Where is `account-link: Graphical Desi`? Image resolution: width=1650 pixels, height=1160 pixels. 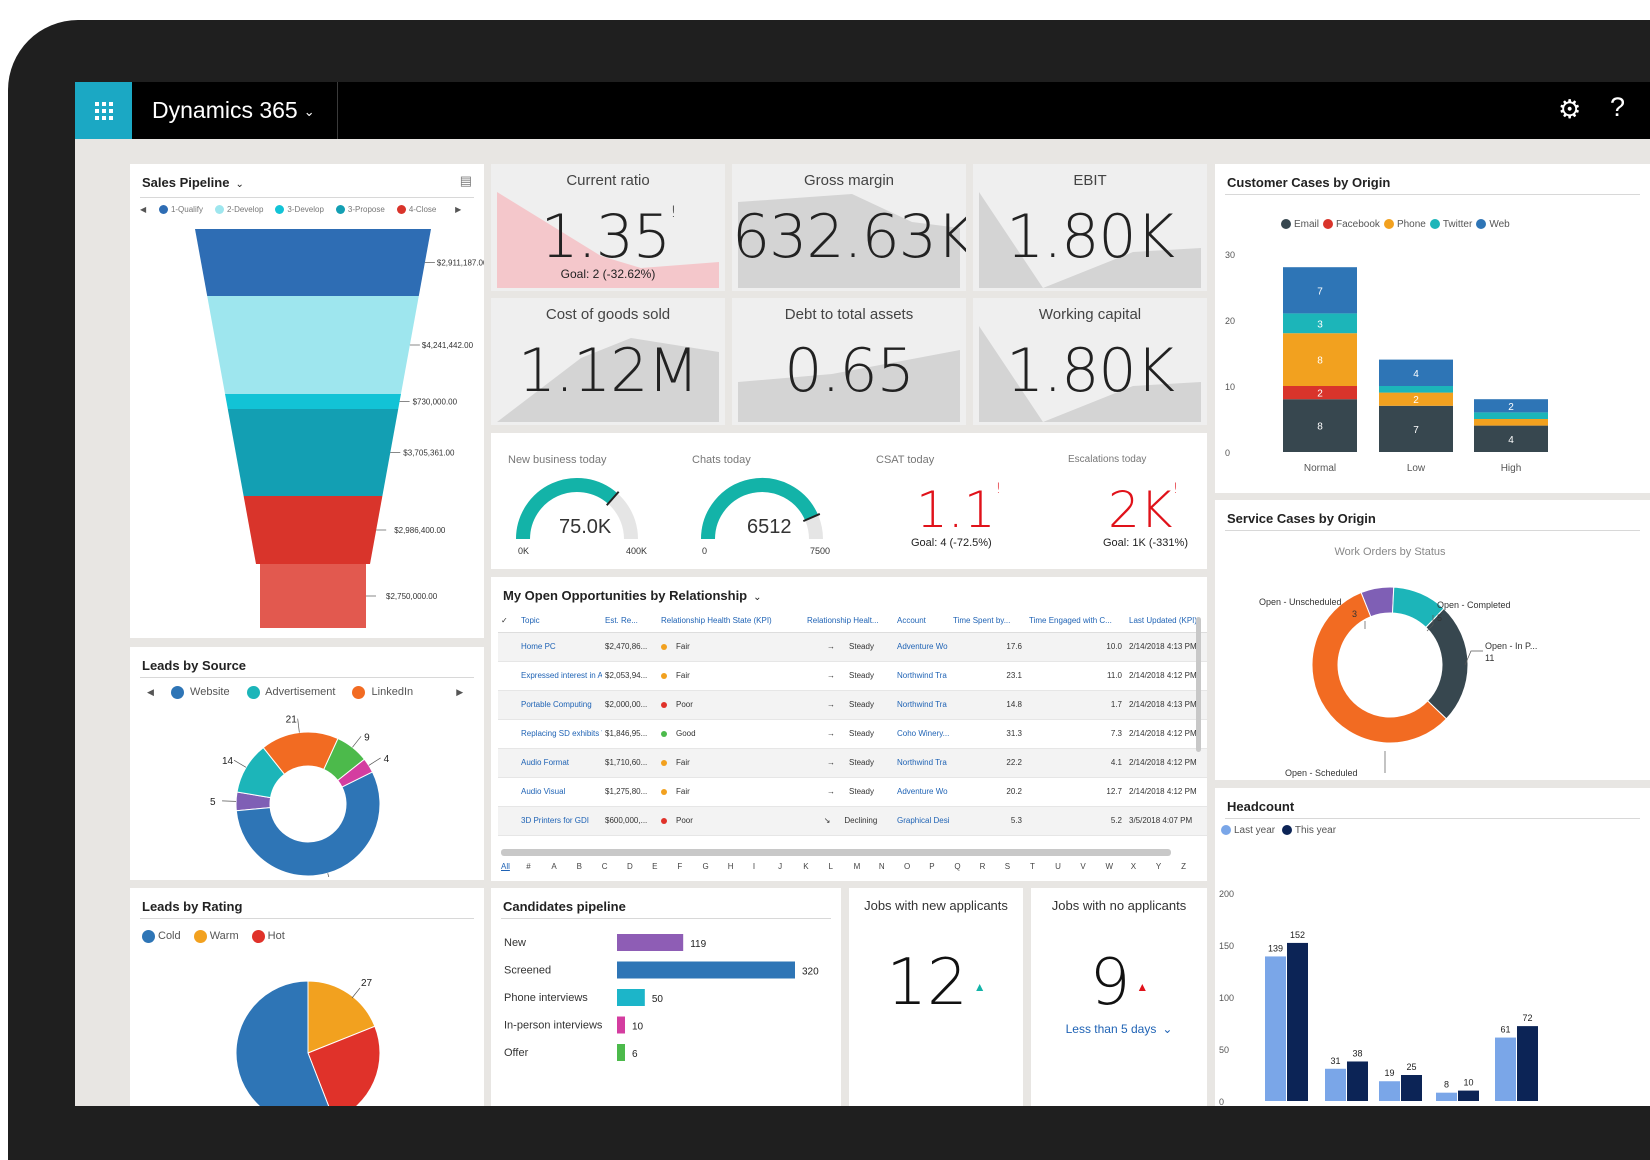
account-link: Graphical Desi is located at coordinates (922, 821).